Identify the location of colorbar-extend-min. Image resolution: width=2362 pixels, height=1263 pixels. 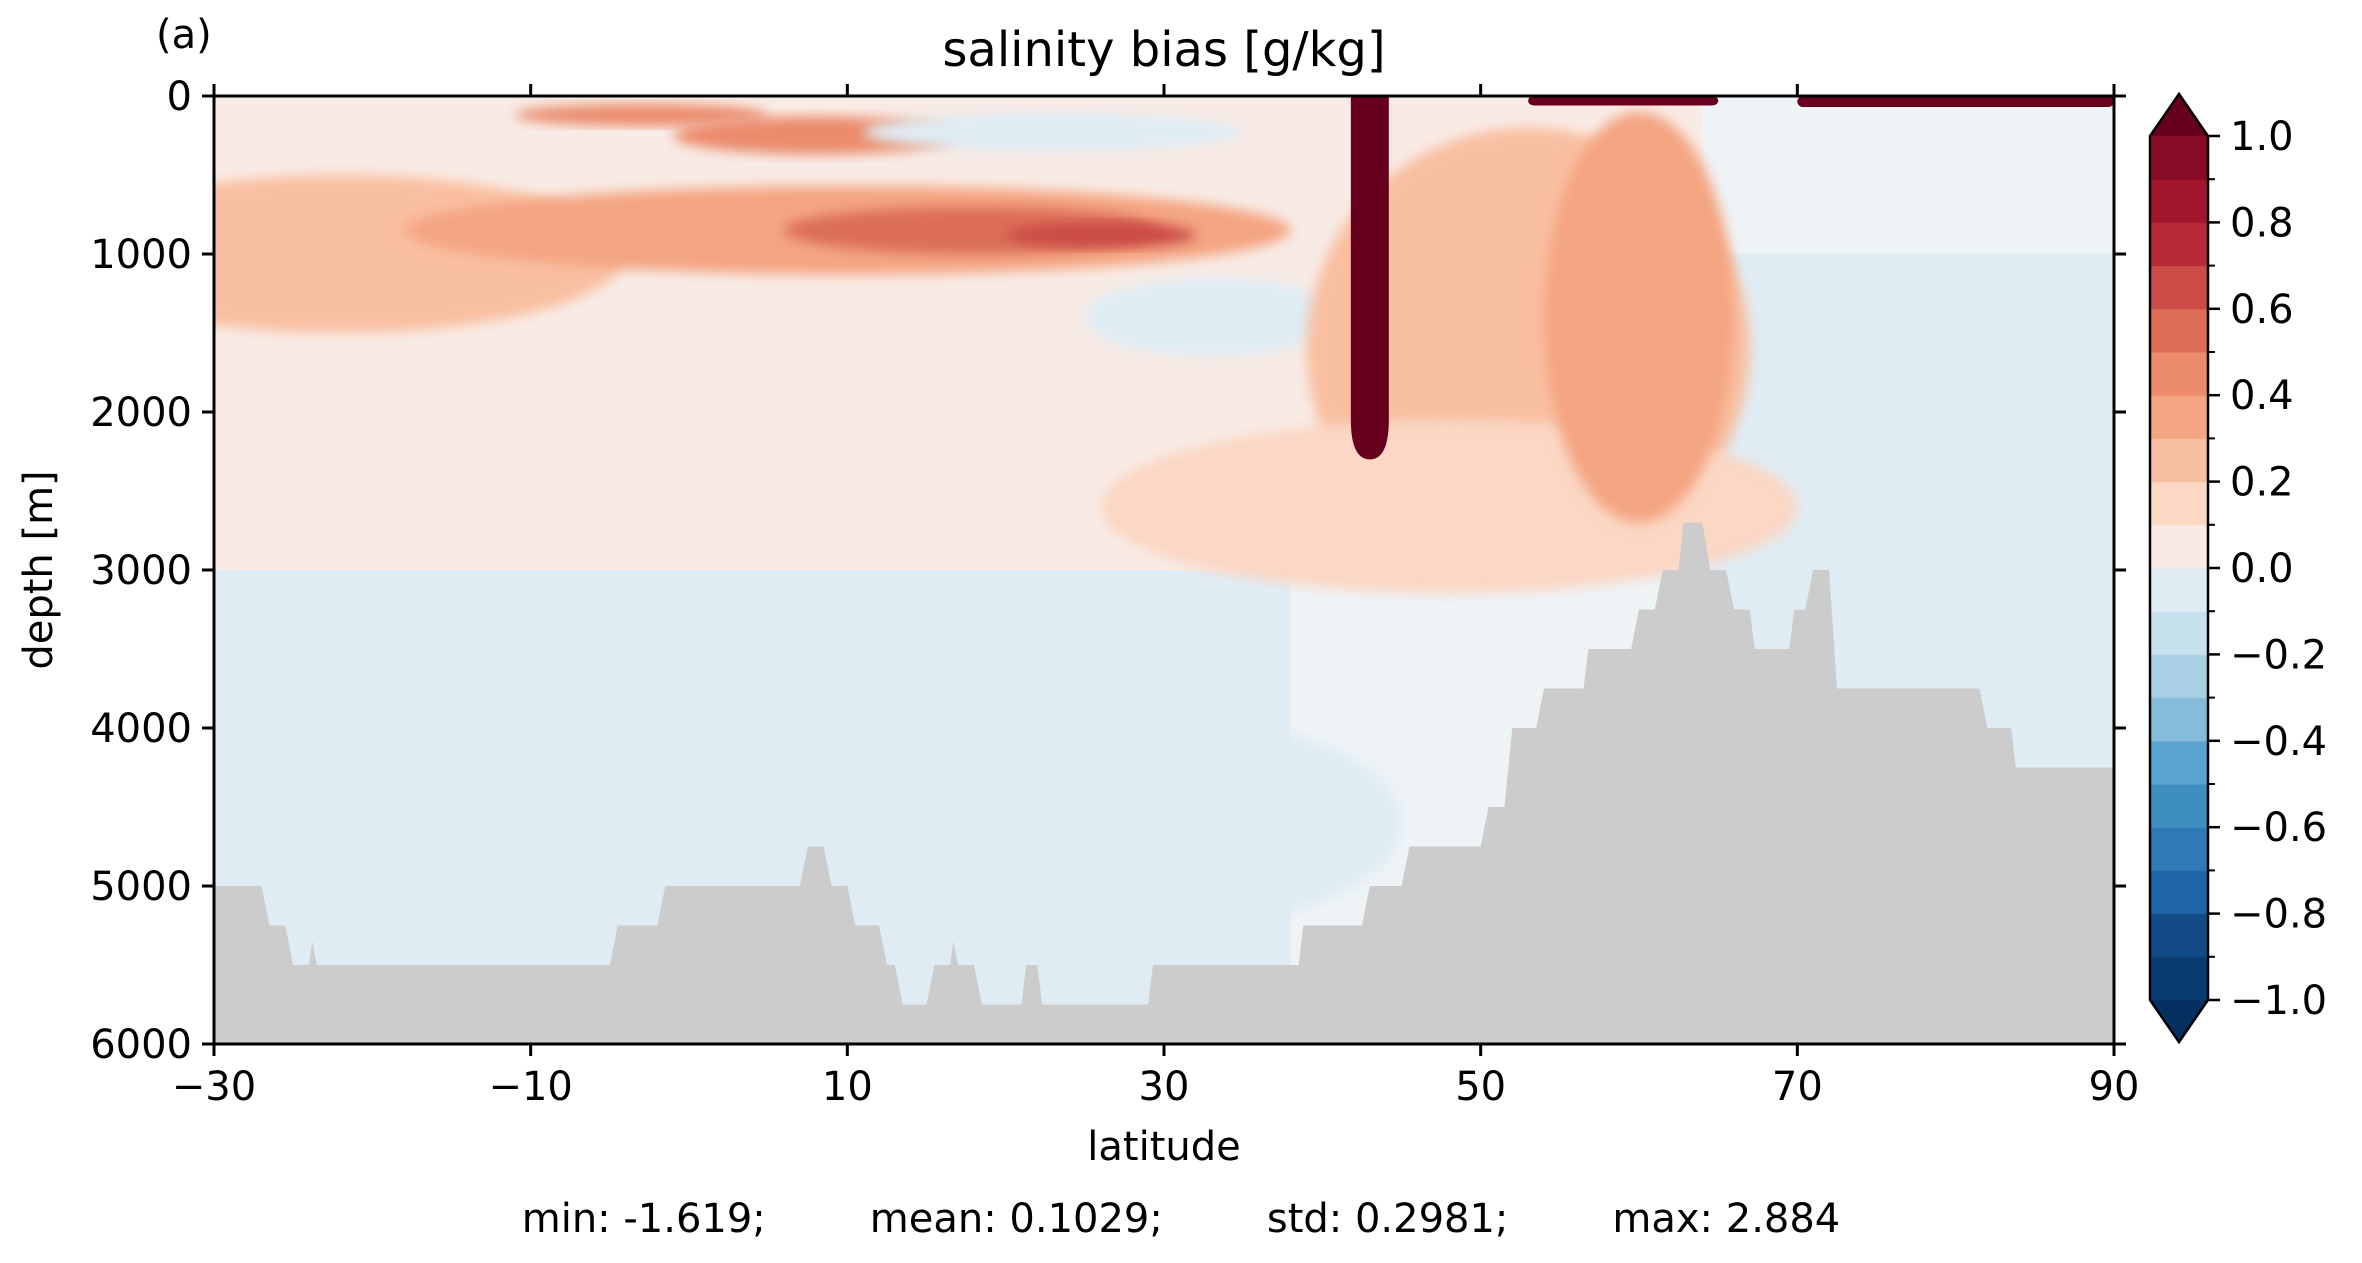
(2179, 1021).